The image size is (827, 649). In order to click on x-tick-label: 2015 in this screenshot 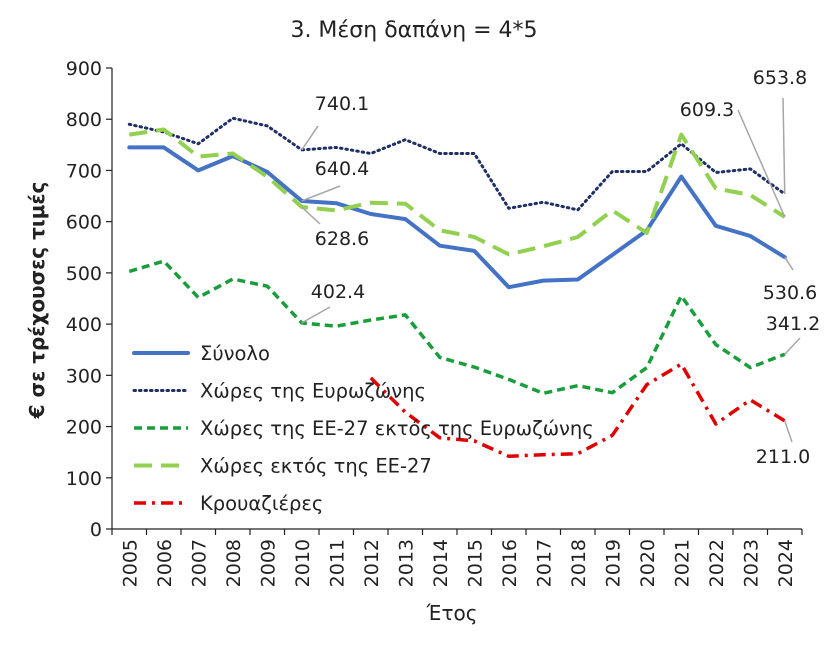, I will do `click(475, 563)`.